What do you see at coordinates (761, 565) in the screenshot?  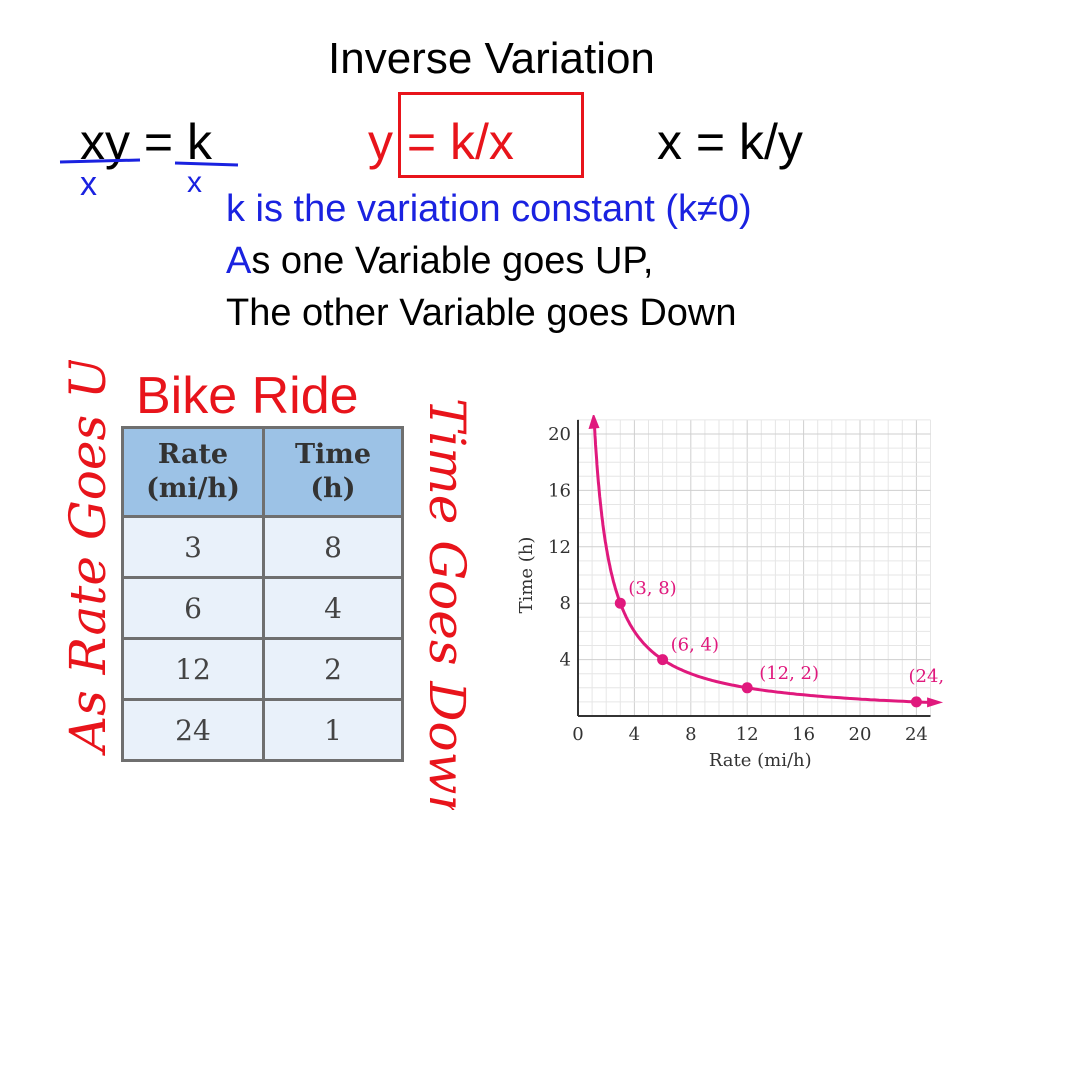 I see `inverse-curve` at bounding box center [761, 565].